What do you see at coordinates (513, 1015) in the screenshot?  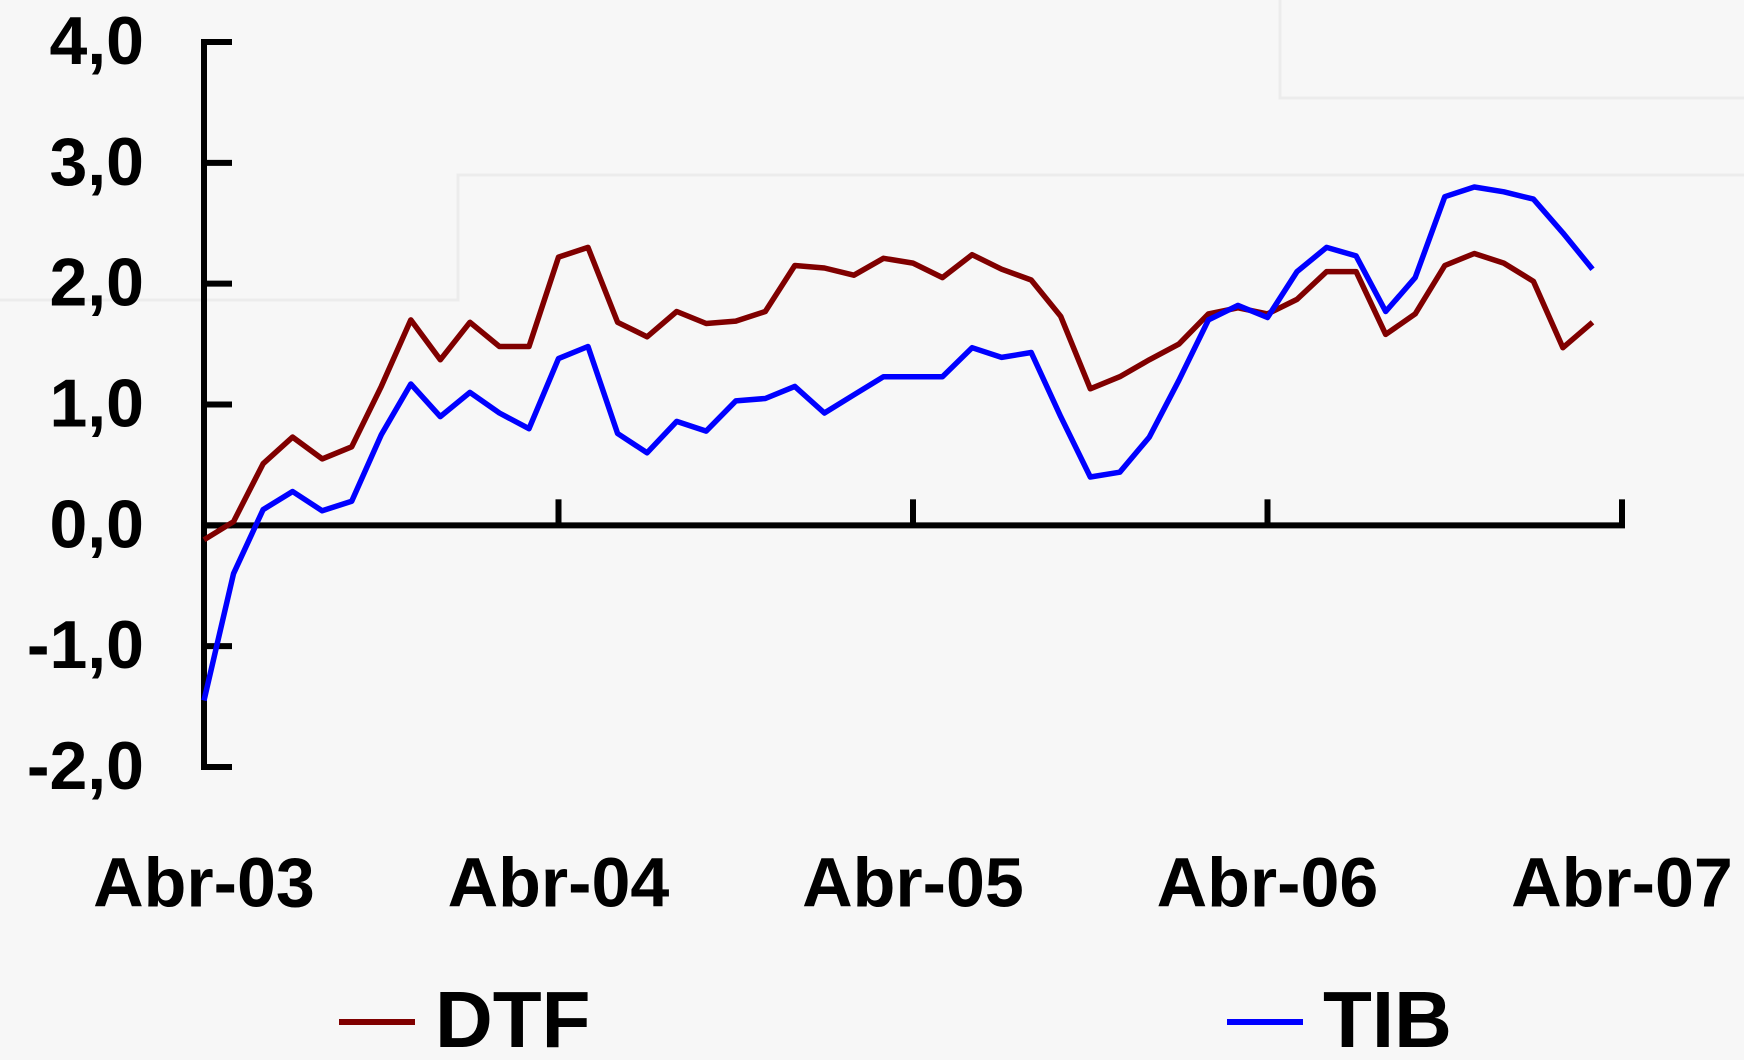 I see `legend-label: DTF` at bounding box center [513, 1015].